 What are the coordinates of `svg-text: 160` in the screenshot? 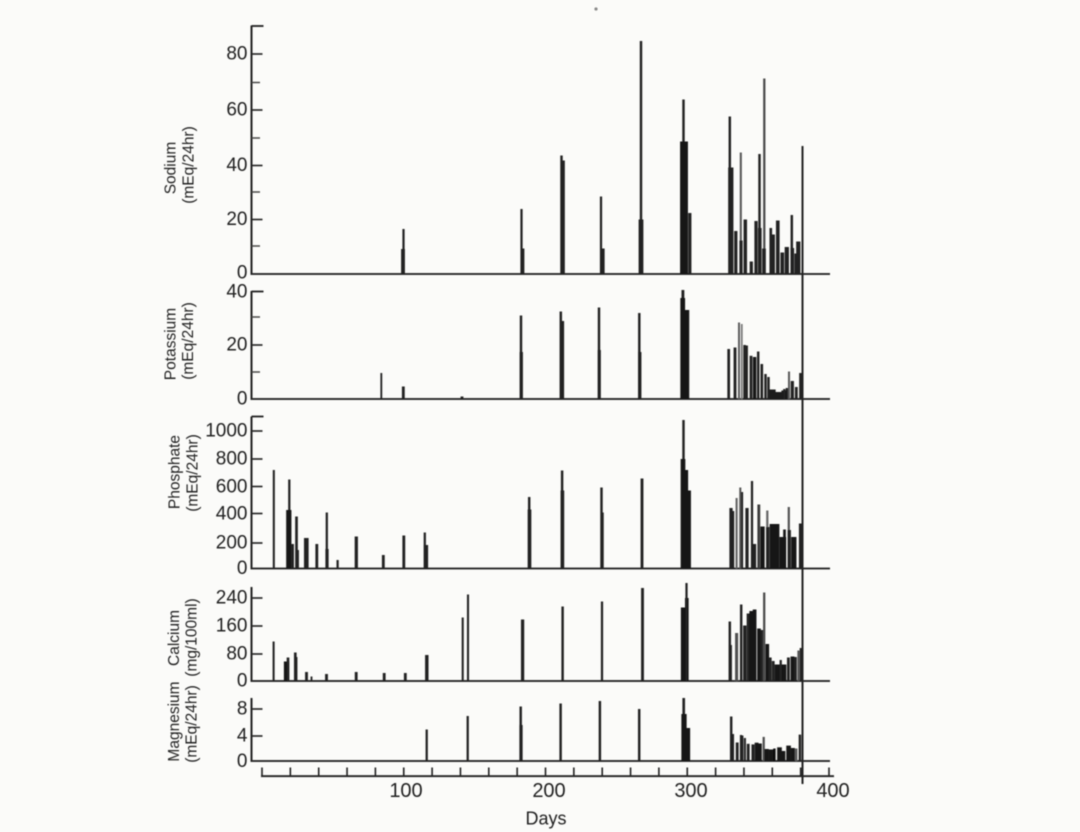 It's located at (232, 626).